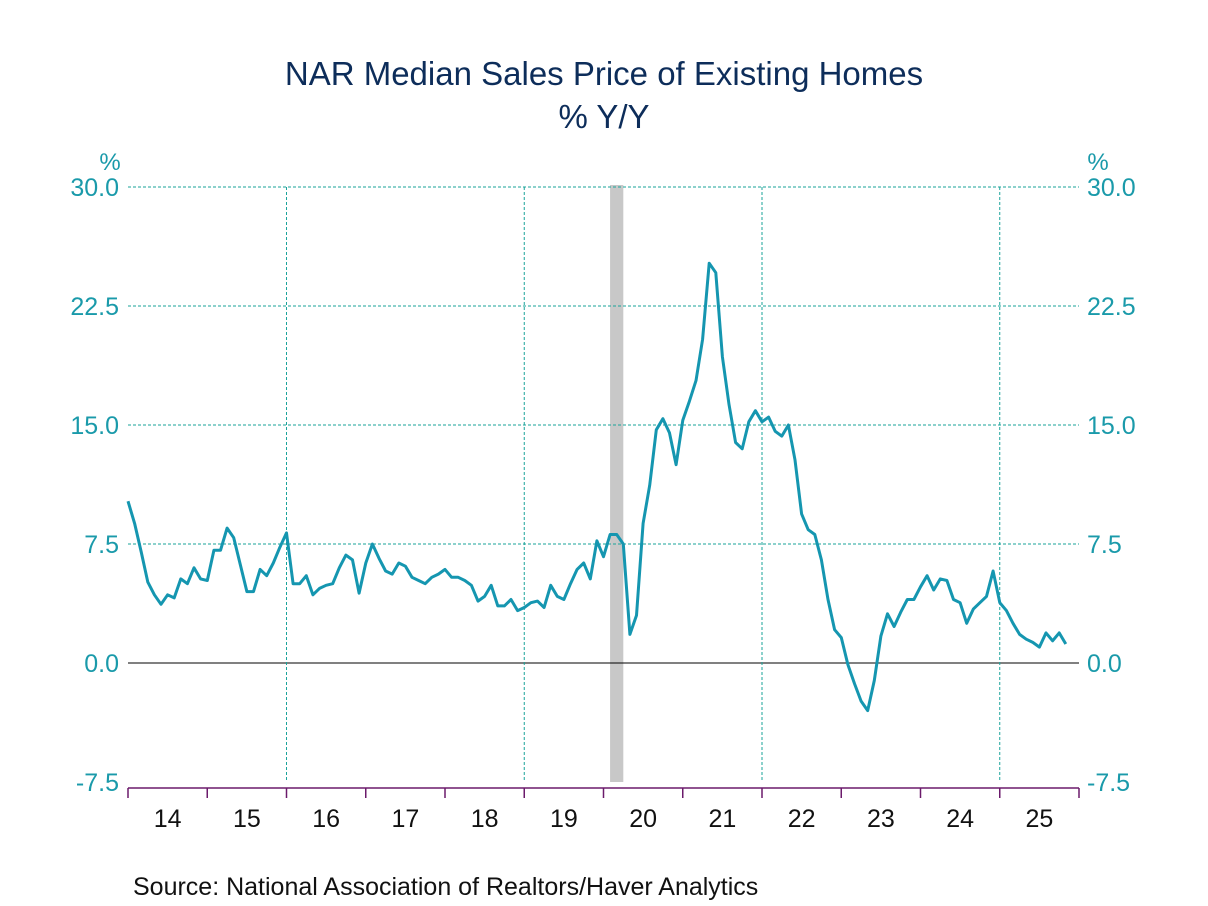 The image size is (1208, 906). What do you see at coordinates (101, 664) in the screenshot?
I see `y-tick-label-left: 0.0` at bounding box center [101, 664].